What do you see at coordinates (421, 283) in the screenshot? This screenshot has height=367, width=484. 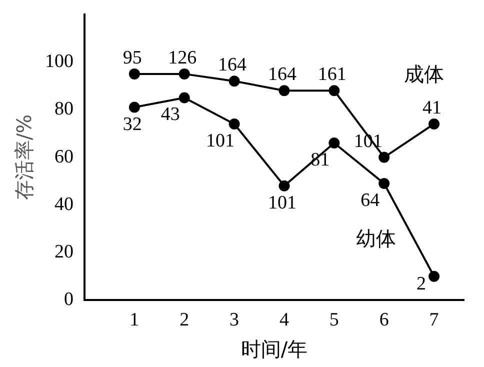 I see `annotation: 2` at bounding box center [421, 283].